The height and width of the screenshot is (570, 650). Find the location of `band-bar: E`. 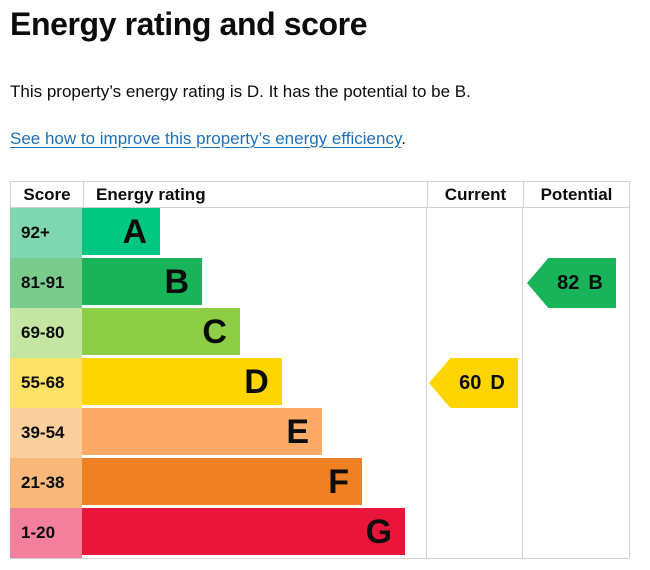

band-bar: E is located at coordinates (202, 431).